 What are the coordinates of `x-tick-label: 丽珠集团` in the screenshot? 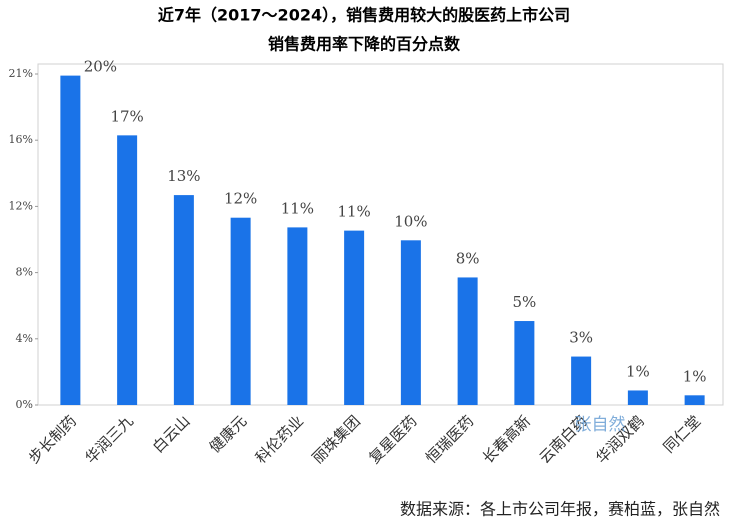 It's located at (336, 439).